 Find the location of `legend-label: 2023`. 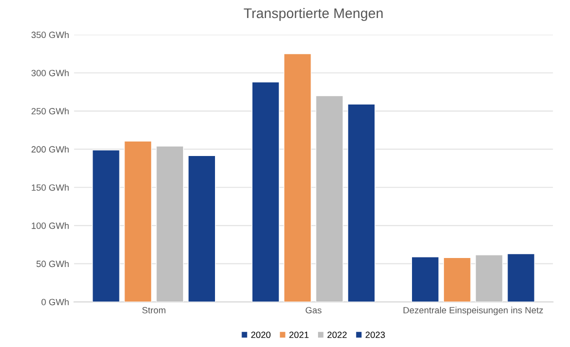

legend-label: 2023 is located at coordinates (375, 335).